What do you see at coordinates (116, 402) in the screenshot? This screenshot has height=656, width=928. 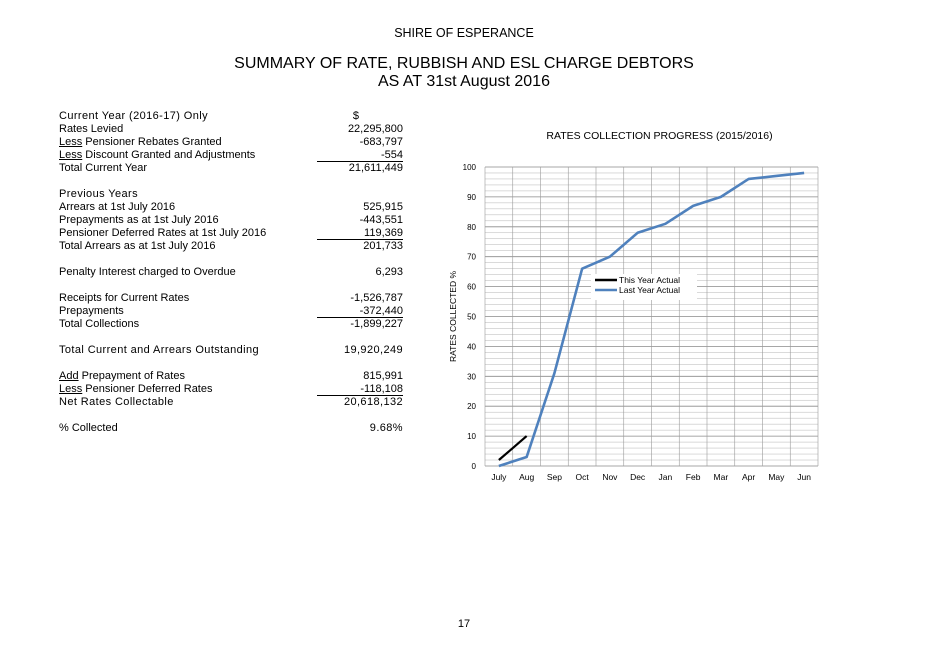 I see `net-collectable-label: Net Rates Collectable` at bounding box center [116, 402].